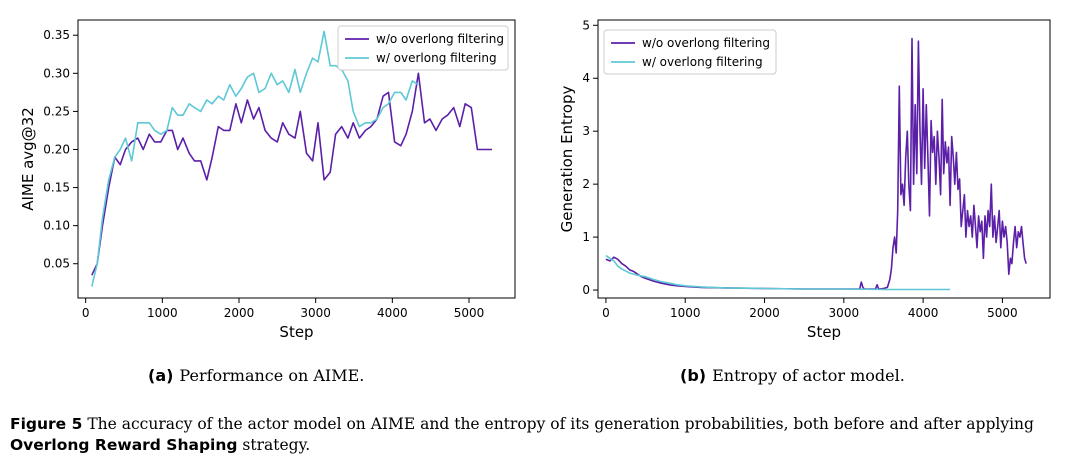  I want to click on y-tick-label: 0.30, so click(56, 73).